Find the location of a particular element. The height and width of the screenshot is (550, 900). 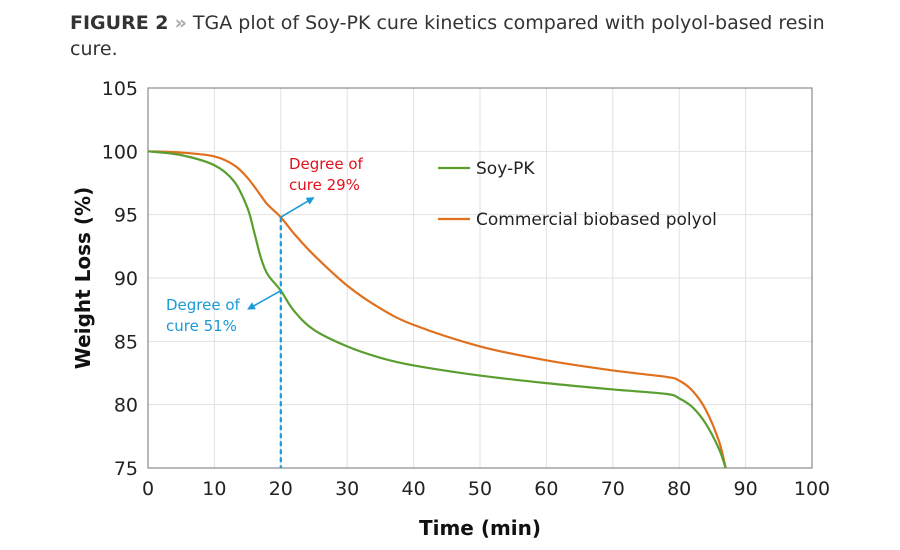

y-axis-label: Weight Loss (%) is located at coordinates (83, 278).